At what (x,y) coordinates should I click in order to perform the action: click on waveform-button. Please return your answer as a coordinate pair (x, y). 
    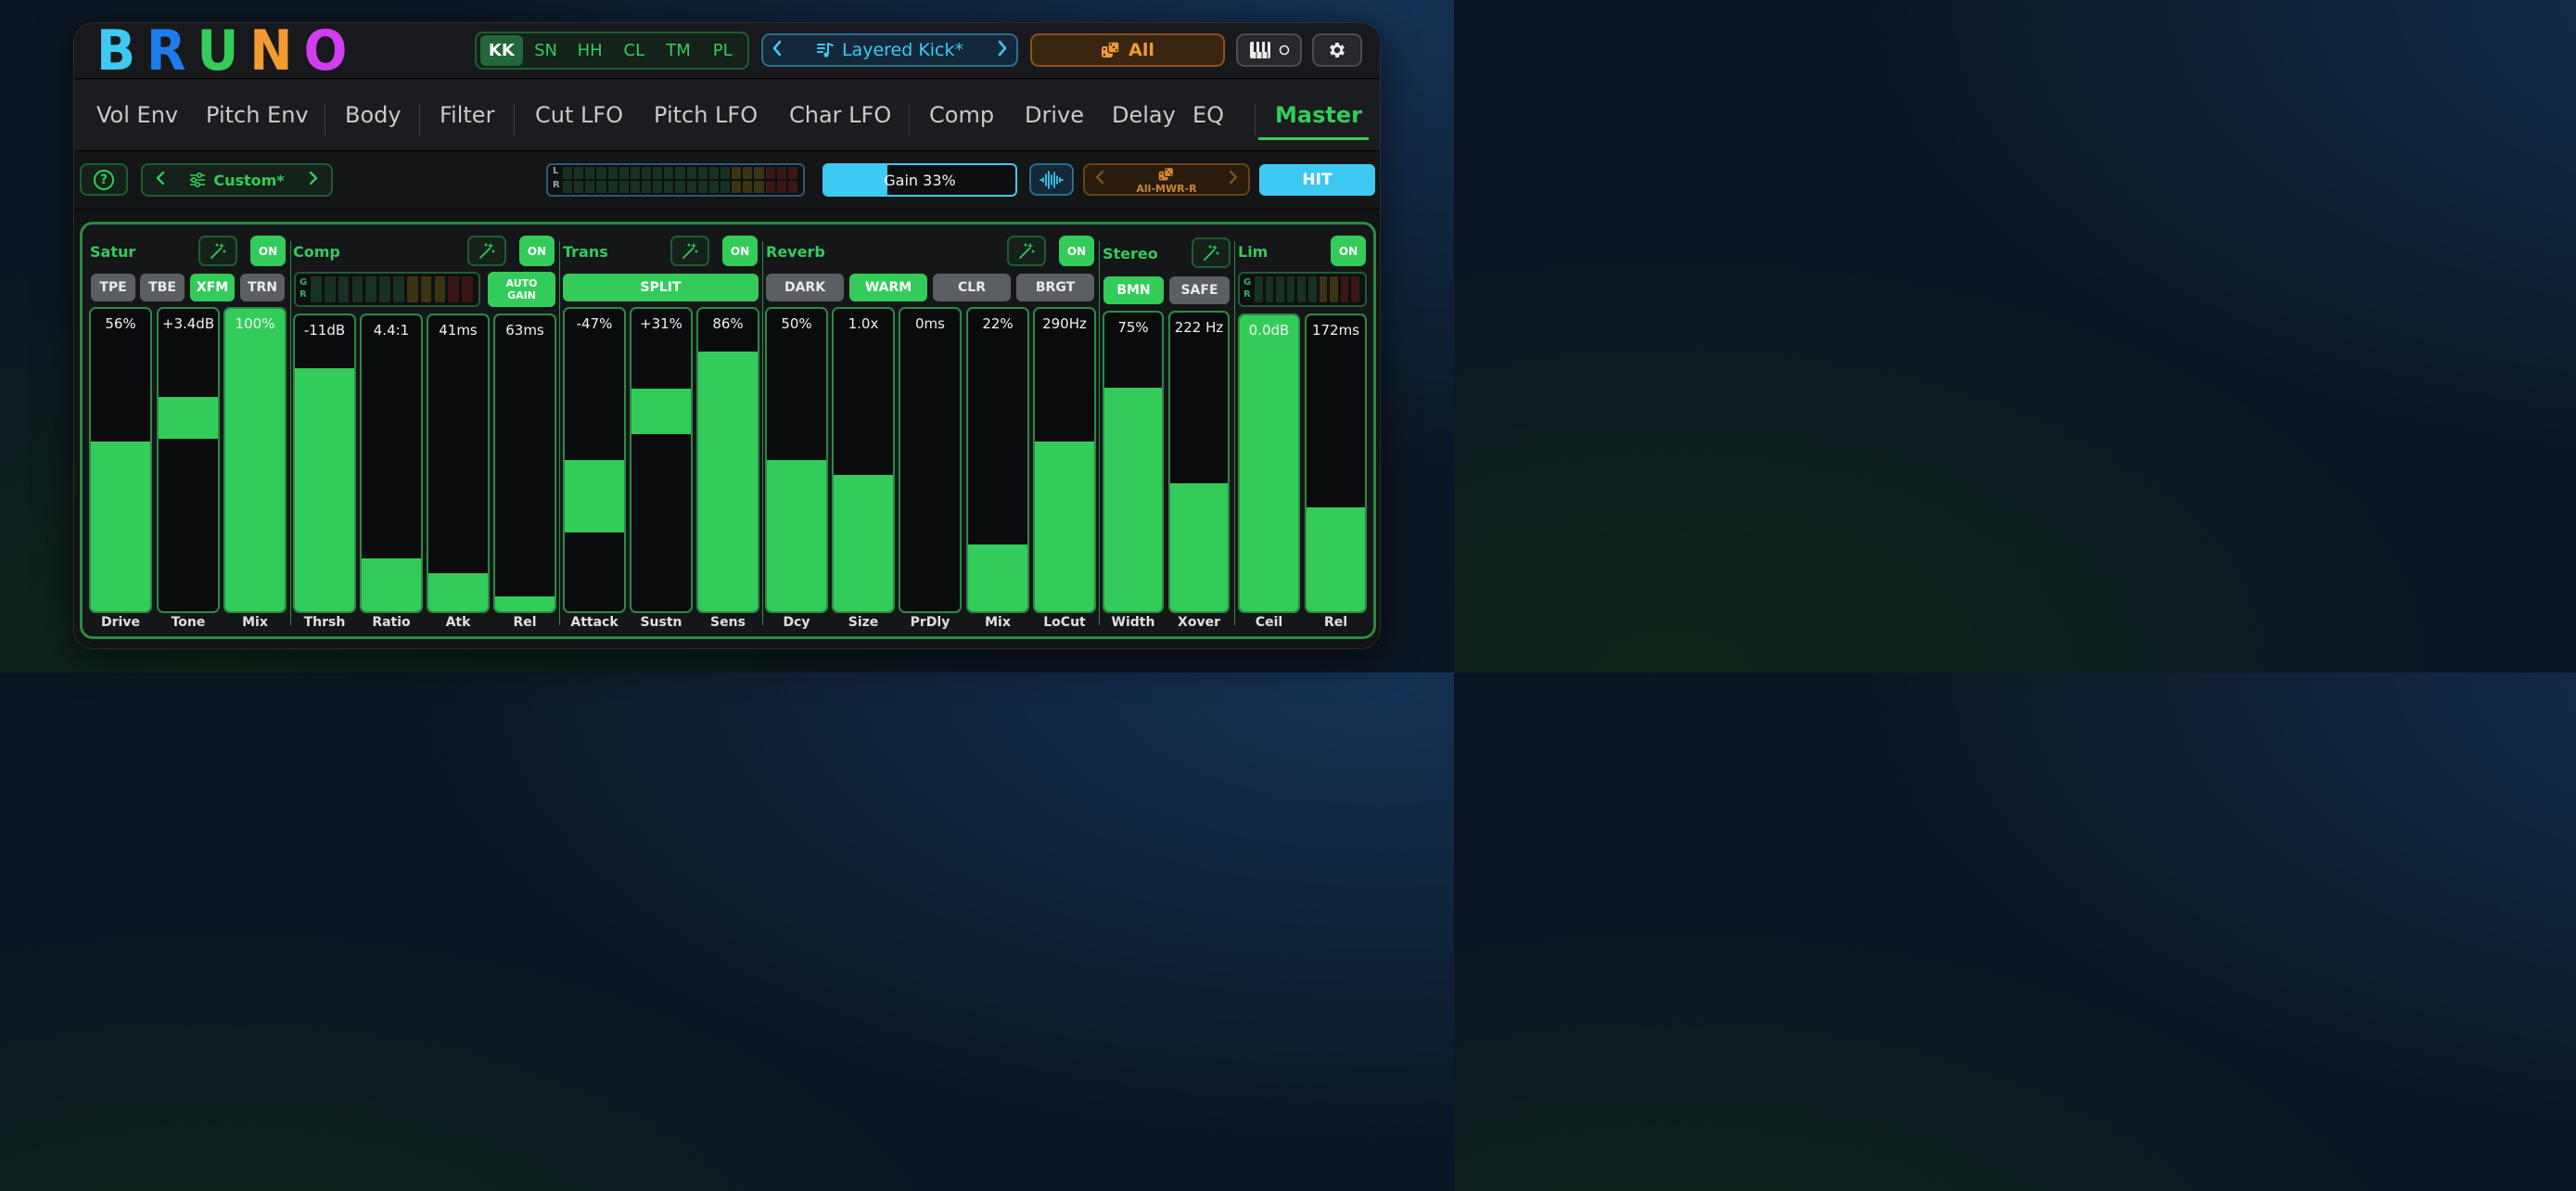
    Looking at the image, I should click on (1051, 179).